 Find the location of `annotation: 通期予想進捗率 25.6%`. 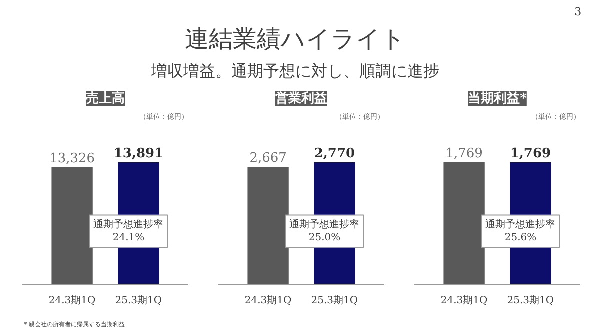

annotation: 通期予想進捗率 25.6% is located at coordinates (521, 231).